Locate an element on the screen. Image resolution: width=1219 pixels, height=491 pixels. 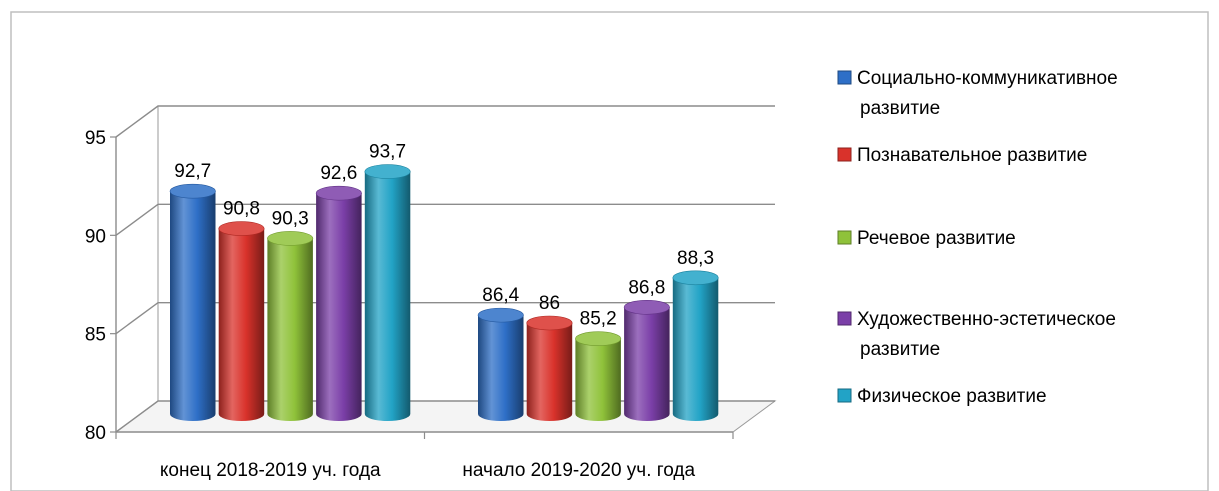
legend-item: Познавательное развитие is located at coordinates (962, 155).